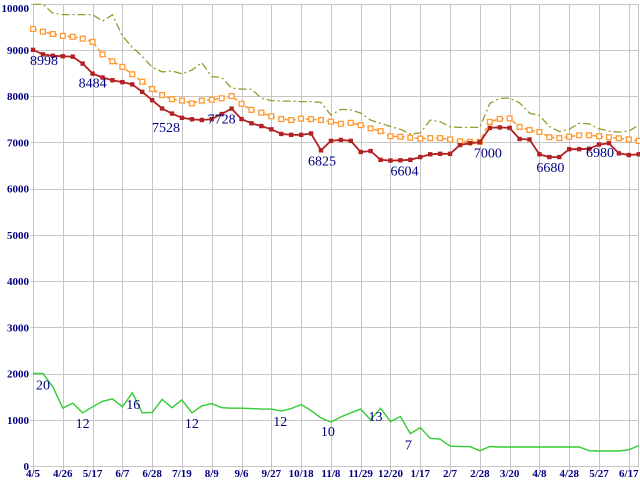 Image resolution: width=640 pixels, height=480 pixels. I want to click on point-value-label: 6980, so click(600, 153).